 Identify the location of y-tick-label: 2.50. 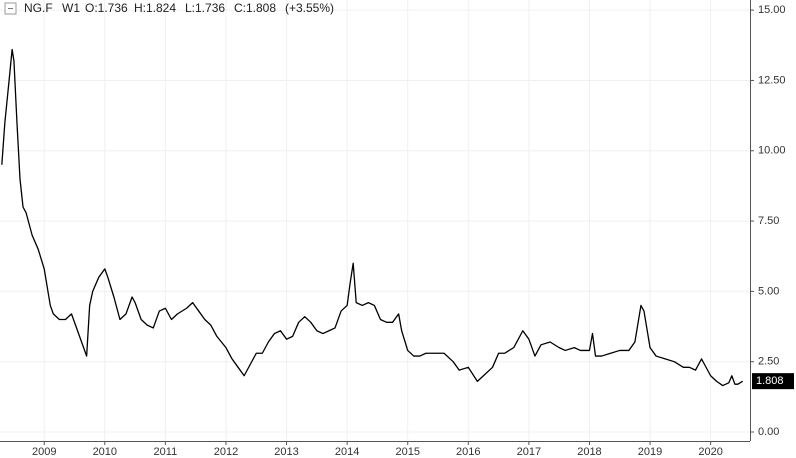
(768, 362).